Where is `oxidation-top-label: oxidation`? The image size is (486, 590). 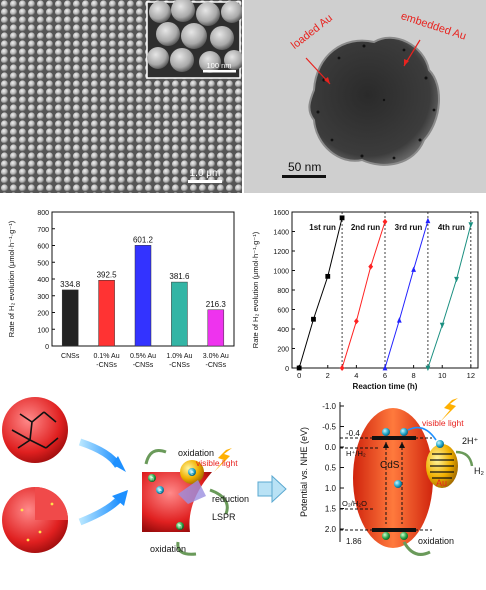
oxidation-top-label: oxidation is located at coordinates (196, 453).